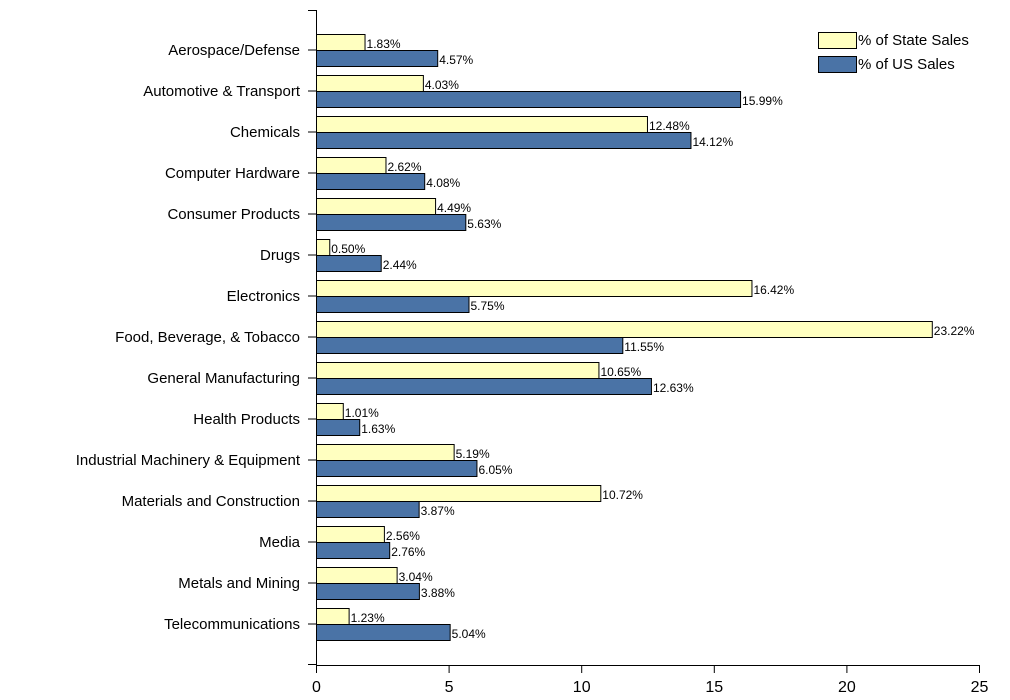 The image size is (1010, 700). What do you see at coordinates (400, 265) in the screenshot?
I see `data-label: 2.44%` at bounding box center [400, 265].